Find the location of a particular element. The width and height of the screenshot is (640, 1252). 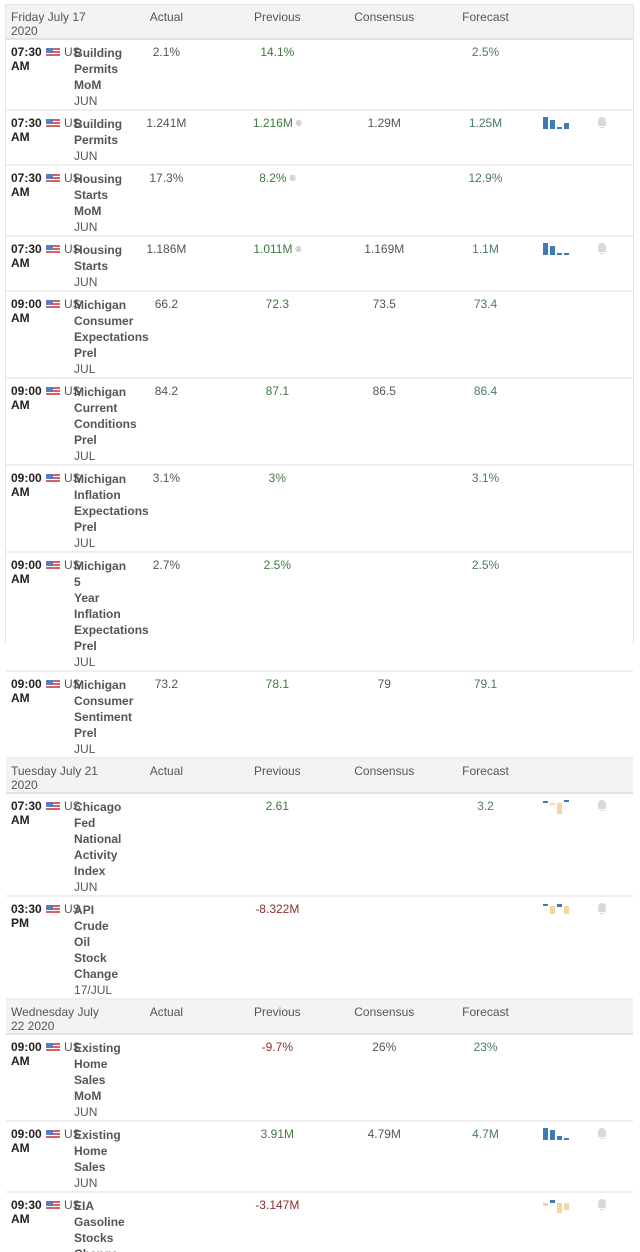

column-header-consensus: Consensus is located at coordinates (384, 1017).